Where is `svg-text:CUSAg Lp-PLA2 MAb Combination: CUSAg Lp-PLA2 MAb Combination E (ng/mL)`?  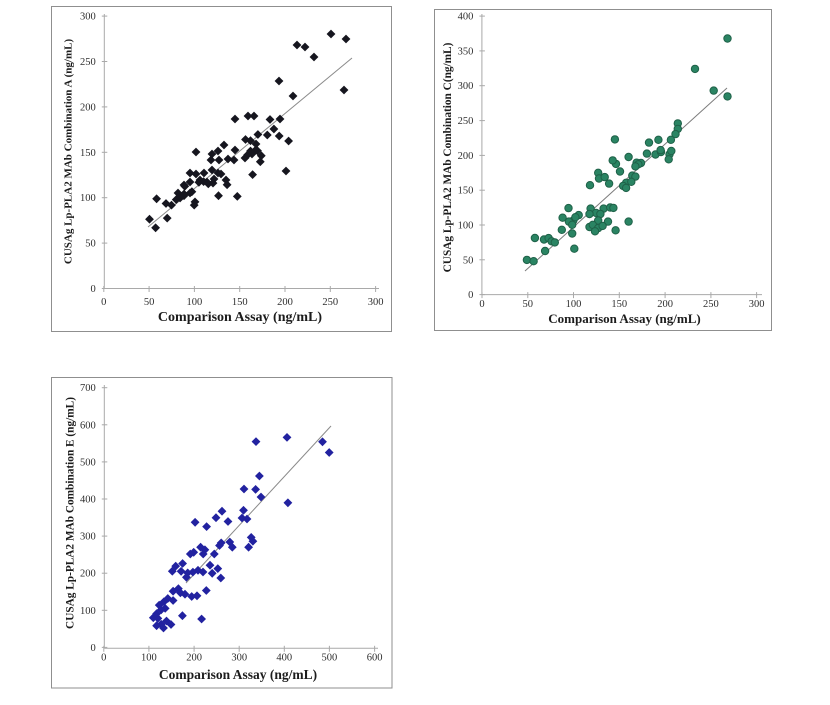 svg-text:CUSAg Lp-PLA2 MAb Combination: CUSAg Lp-PLA2 MAb Combination E (ng/mL) is located at coordinates (71, 513).